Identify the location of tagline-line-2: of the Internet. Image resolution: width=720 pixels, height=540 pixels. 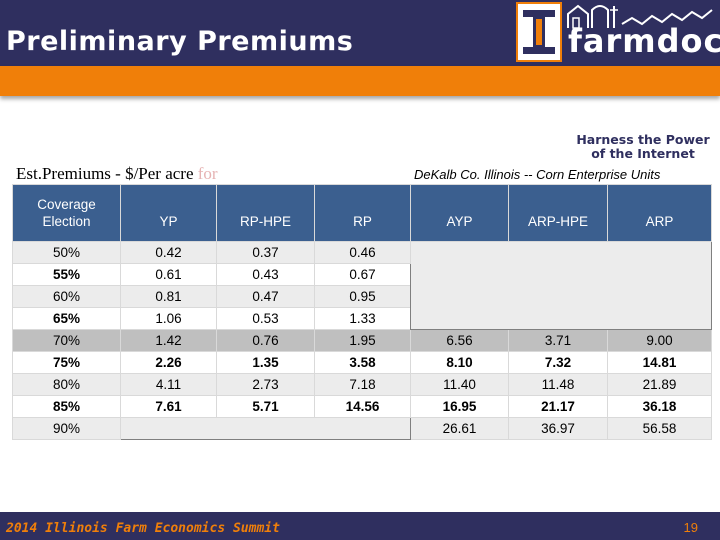
(643, 153).